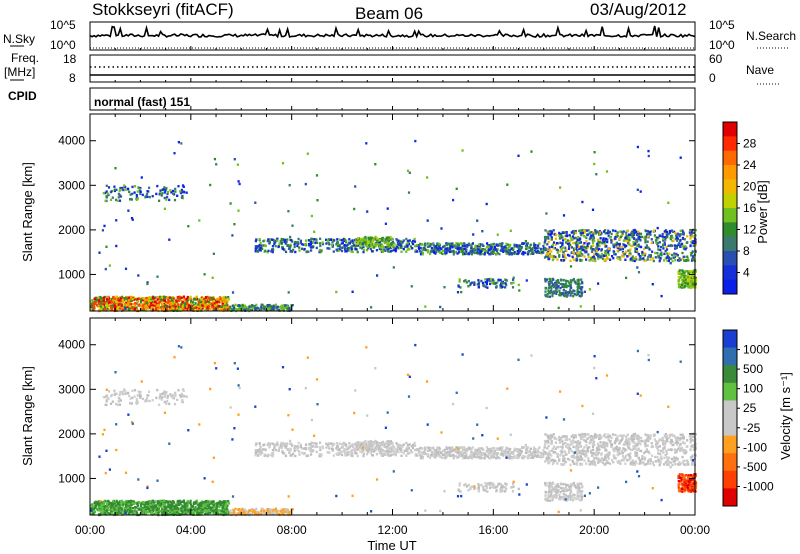 The height and width of the screenshot is (554, 800). Describe the element at coordinates (722, 25) in the screenshot. I see `nsearch-tick-top: 10^5` at that location.